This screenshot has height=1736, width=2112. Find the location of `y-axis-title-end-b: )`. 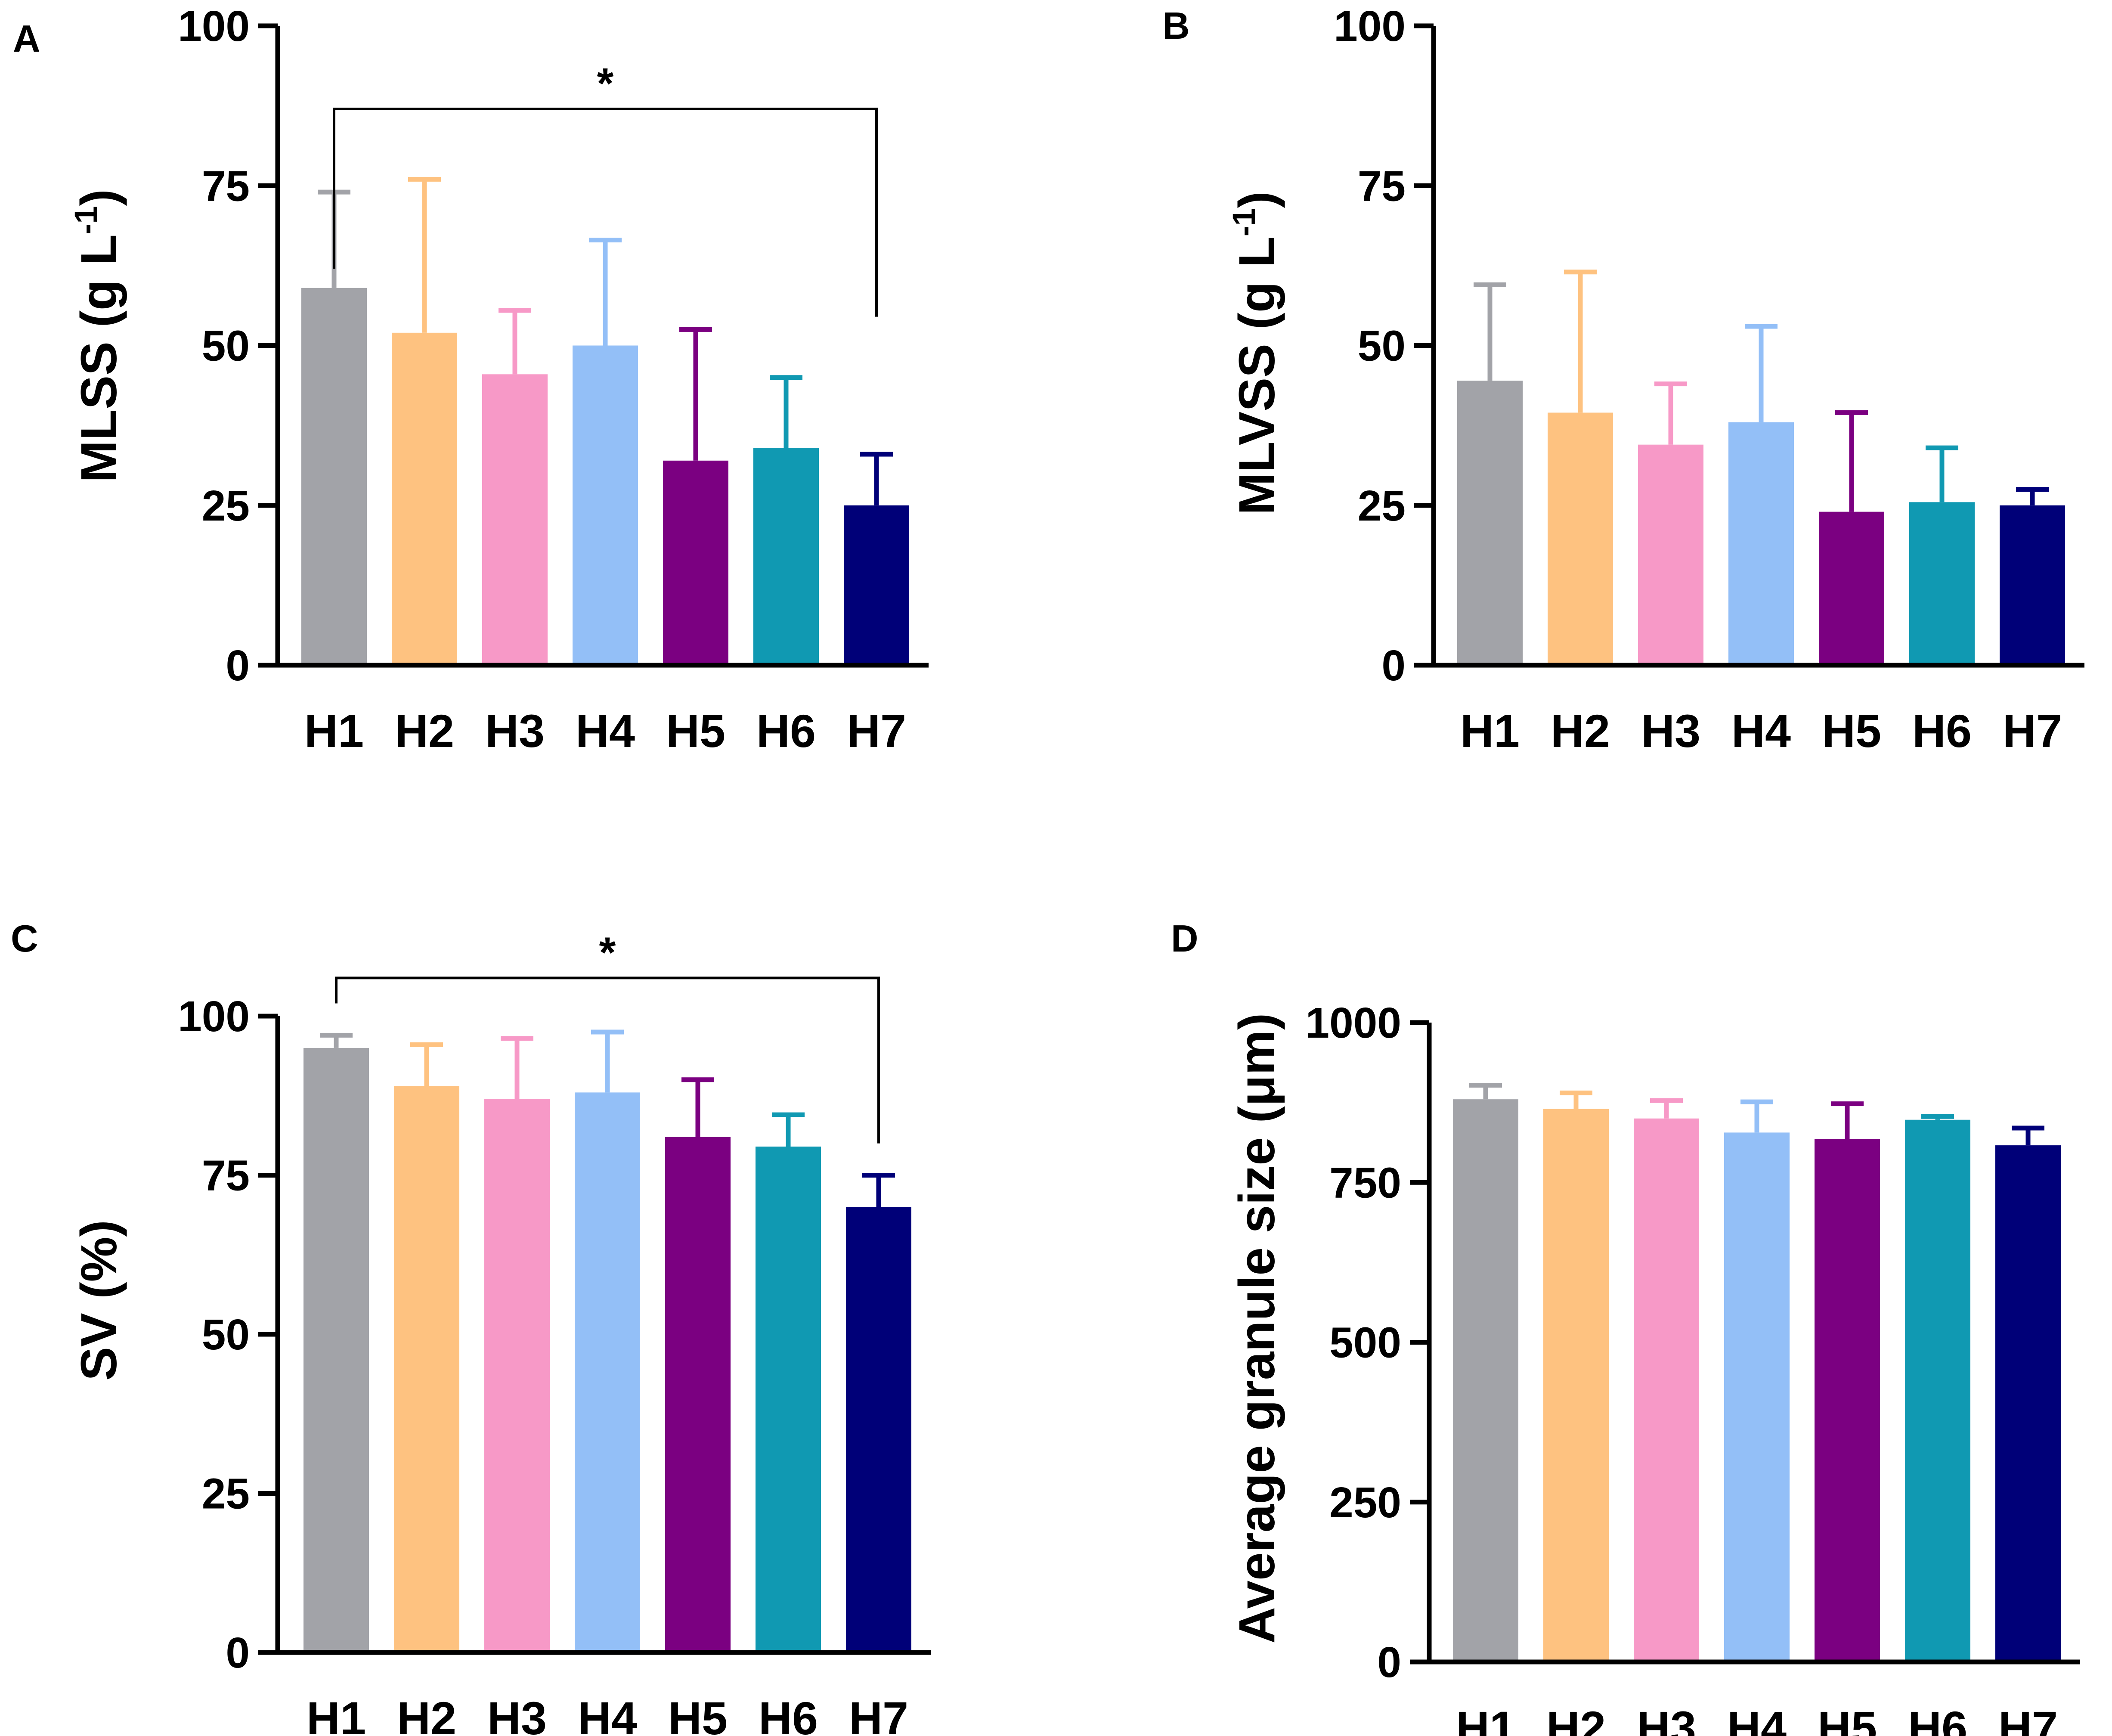

y-axis-title-end-b: ) is located at coordinates (1257, 200).